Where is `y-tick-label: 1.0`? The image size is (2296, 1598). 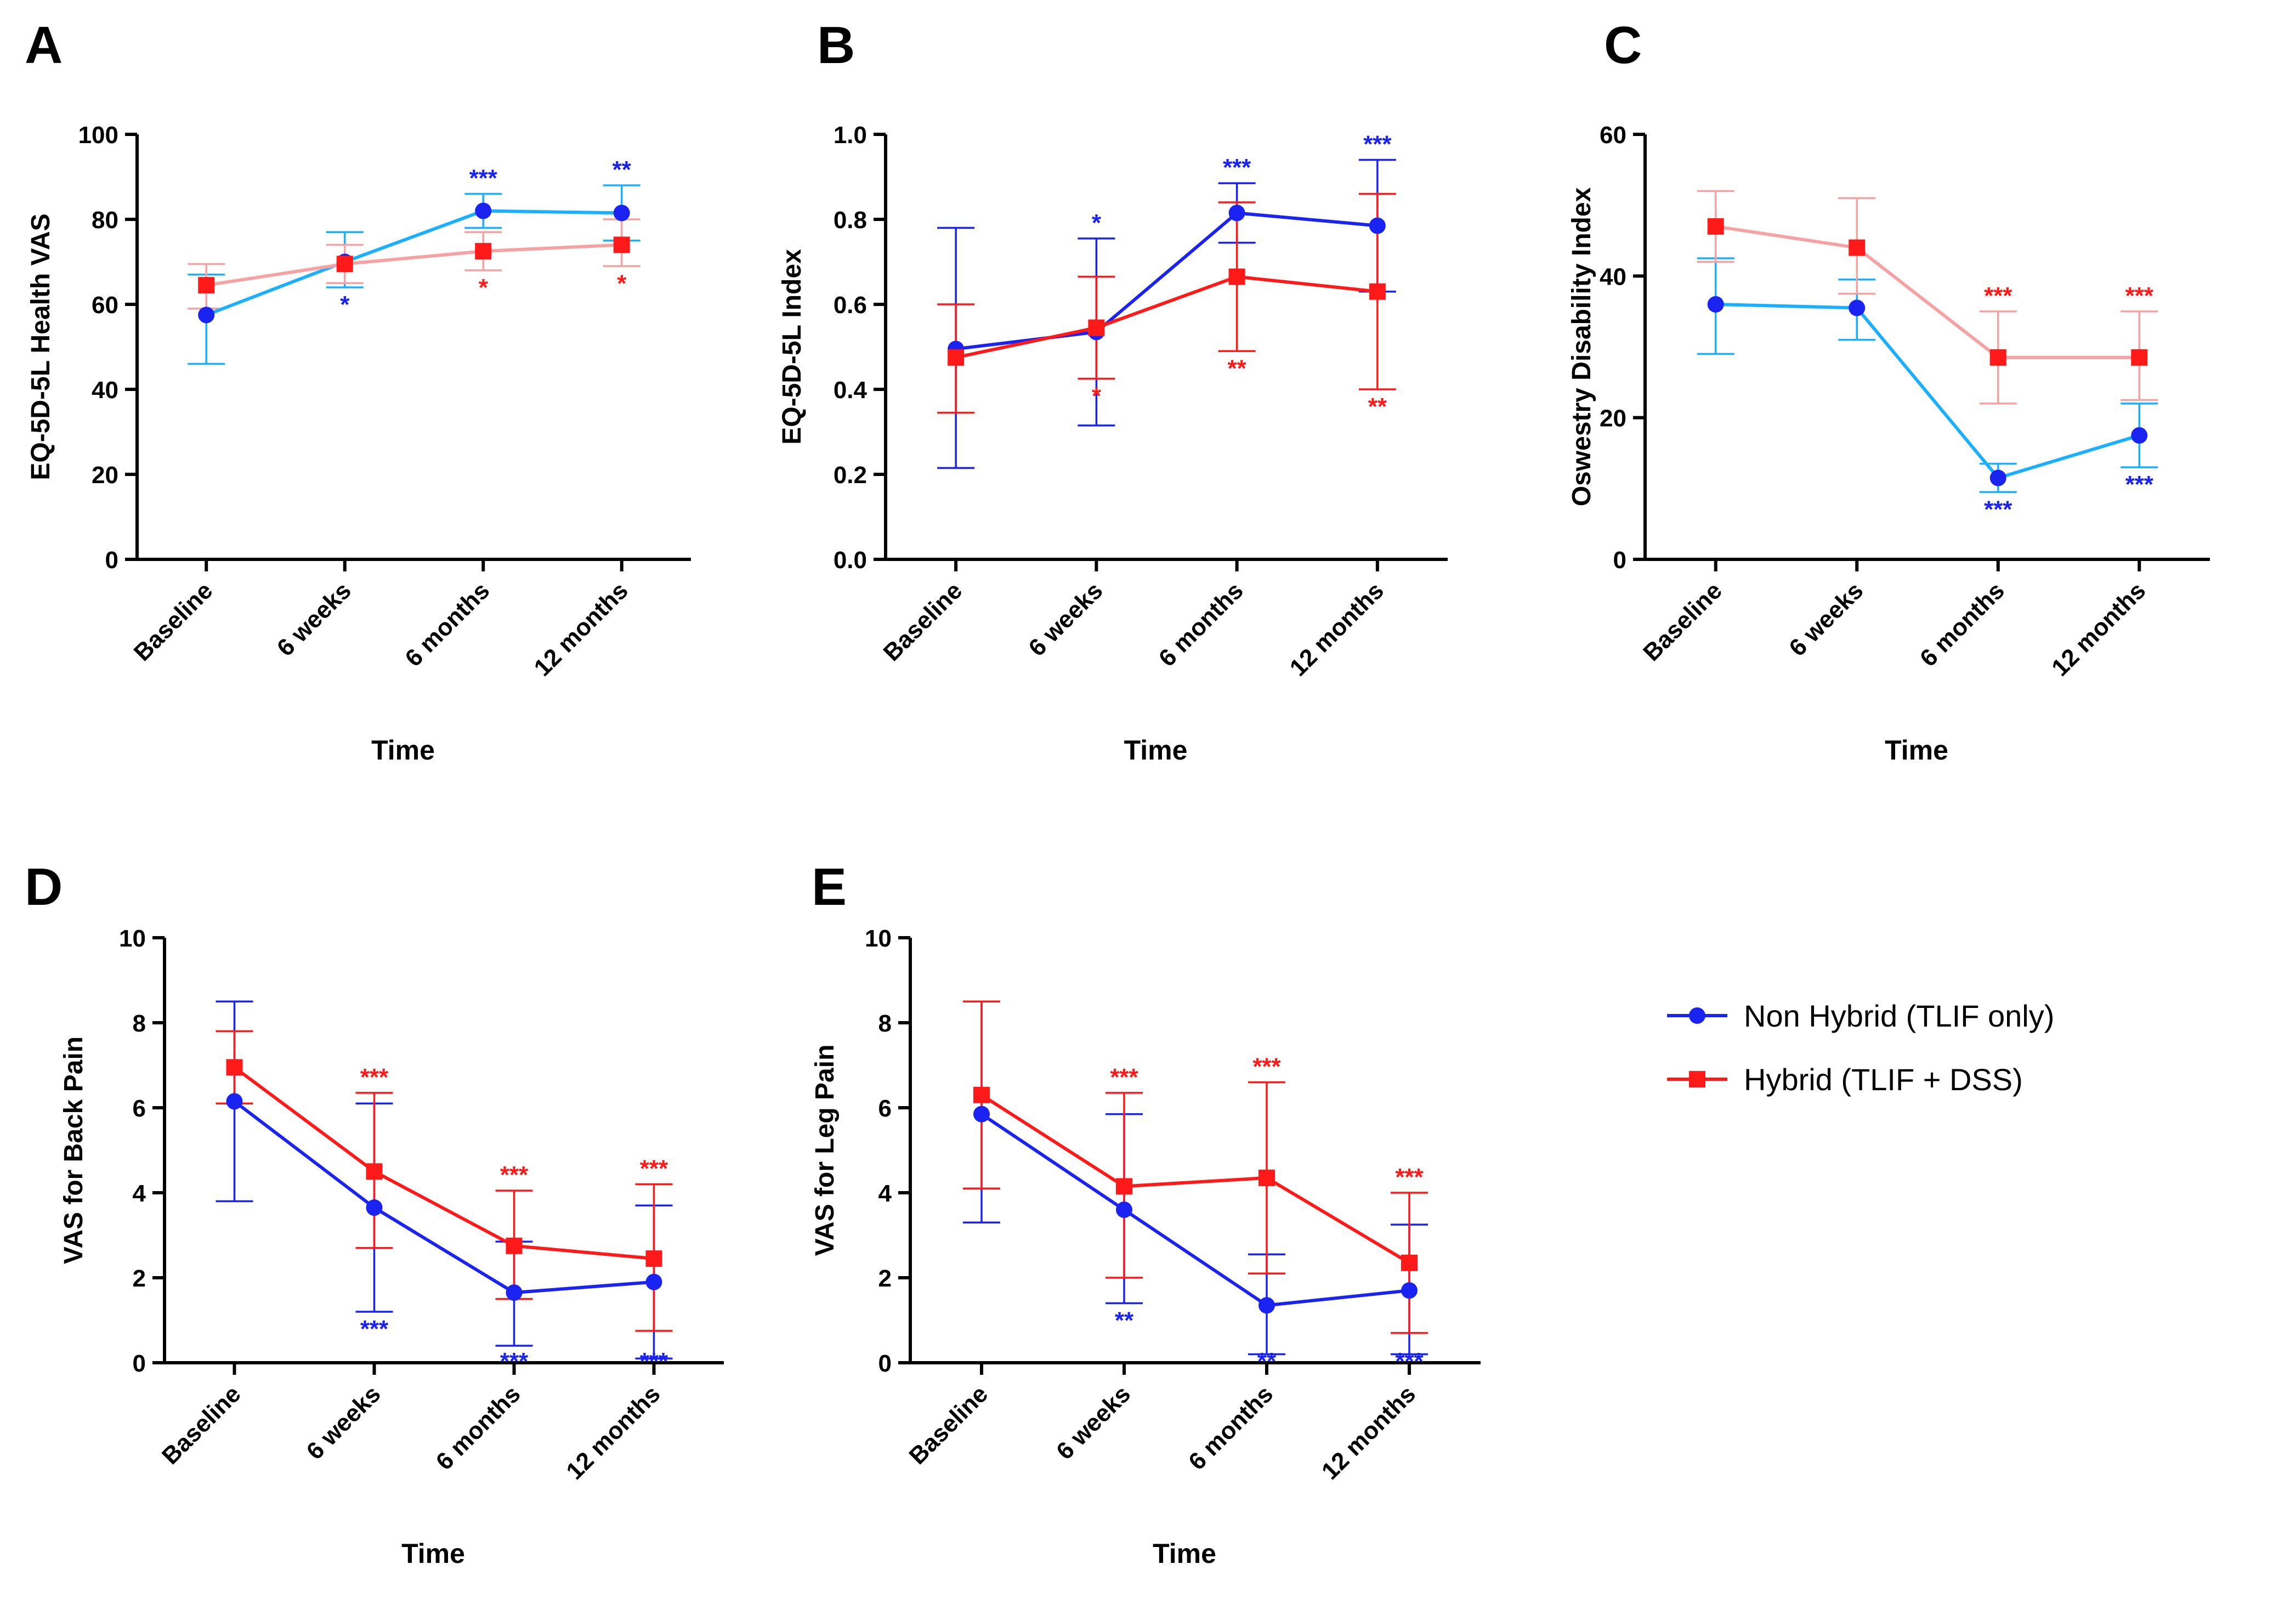
y-tick-label: 1.0 is located at coordinates (850, 135).